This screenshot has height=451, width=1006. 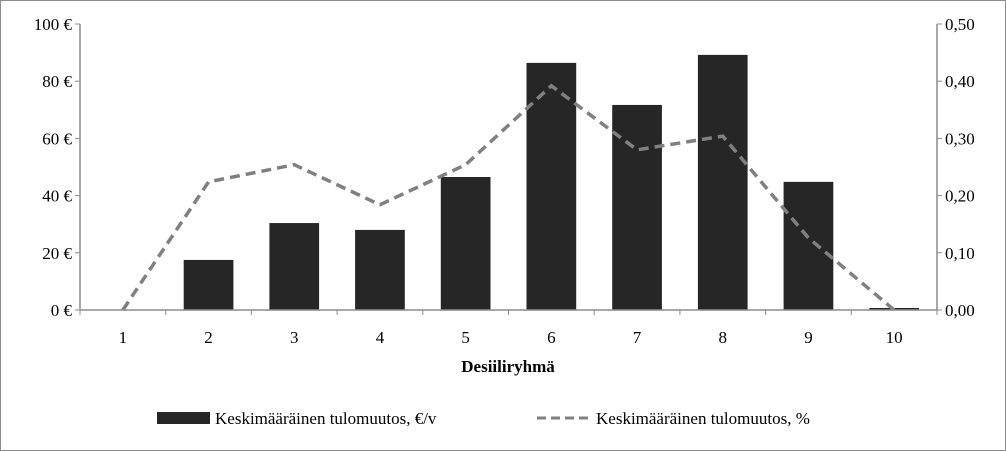 What do you see at coordinates (703, 418) in the screenshot?
I see `legend-label-line: Keskimääräinen tulomuutos, %` at bounding box center [703, 418].